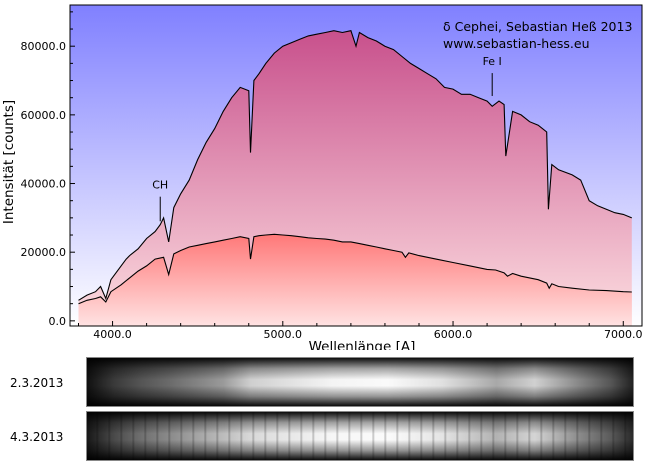 The image size is (653, 467). Describe the element at coordinates (360, 331) in the screenshot. I see `x-axis: 4000.0 5000.0 6000.0 7000.0` at that location.